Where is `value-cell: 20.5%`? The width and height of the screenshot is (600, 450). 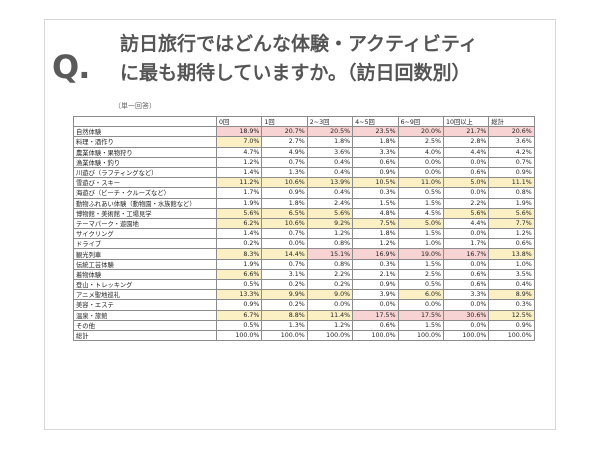
value-cell: 20.5% is located at coordinates (330, 132).